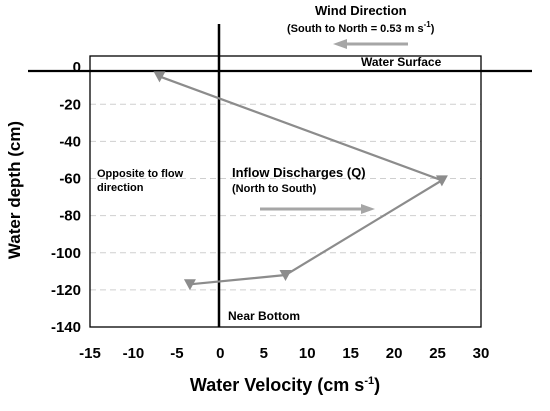  I want to click on y-tick-label: -40, so click(70, 141).